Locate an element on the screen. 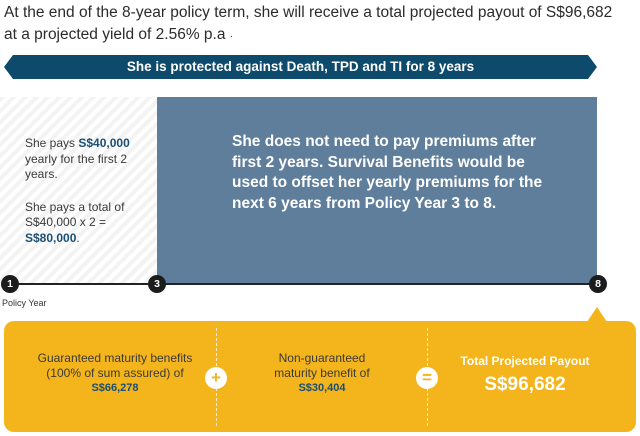 The image size is (640, 436). banner-arrow-shape is located at coordinates (300, 67).